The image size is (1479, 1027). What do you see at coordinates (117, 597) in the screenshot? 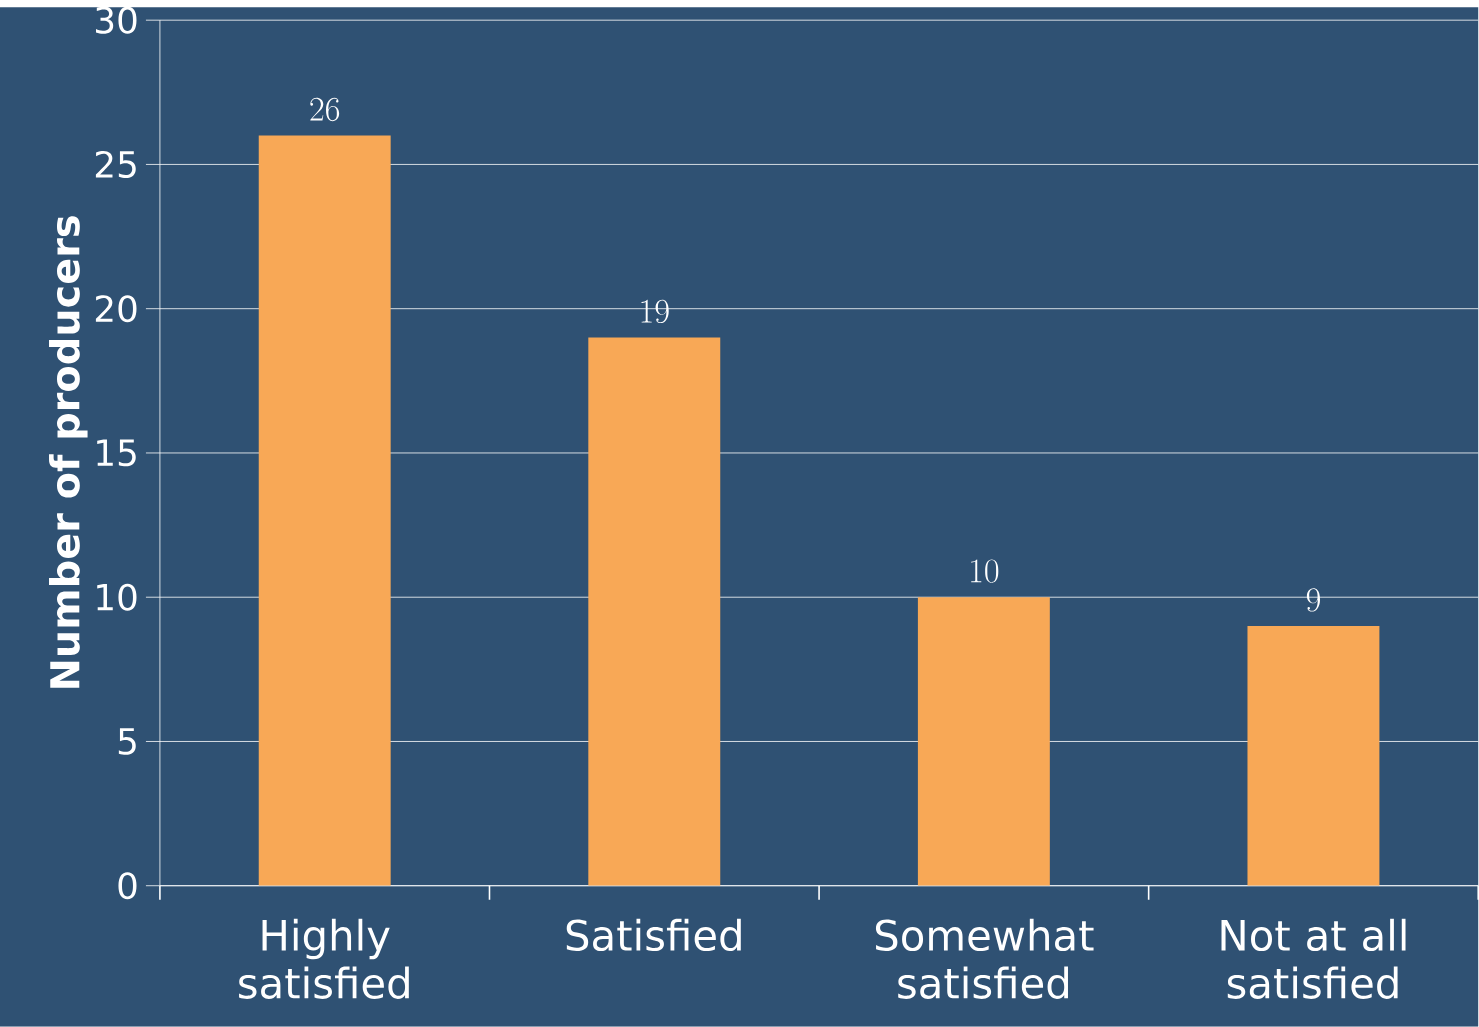
I see `y-tick-label: 10` at bounding box center [117, 597].